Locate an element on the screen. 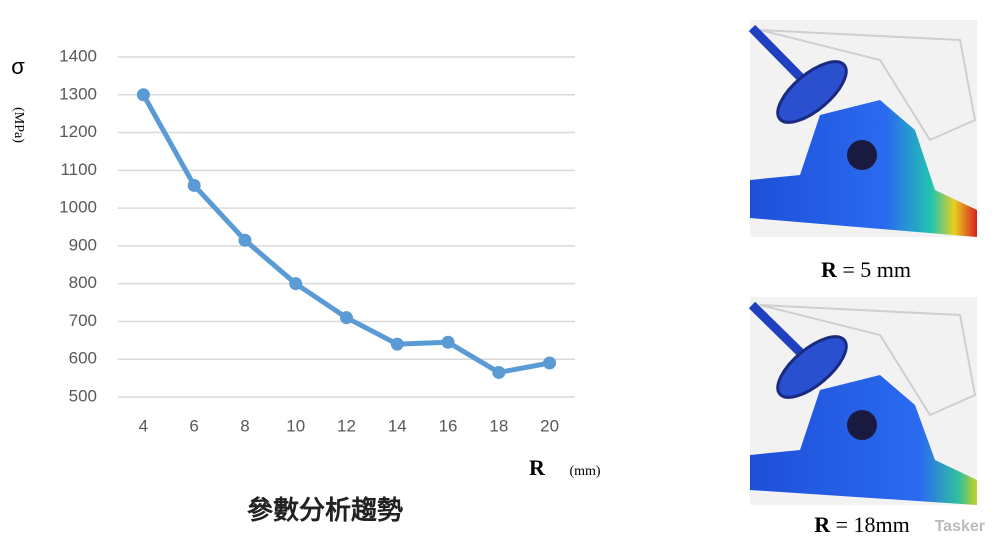 The width and height of the screenshot is (1000, 547). caption: 參數分析趨勢 is located at coordinates (325, 510).